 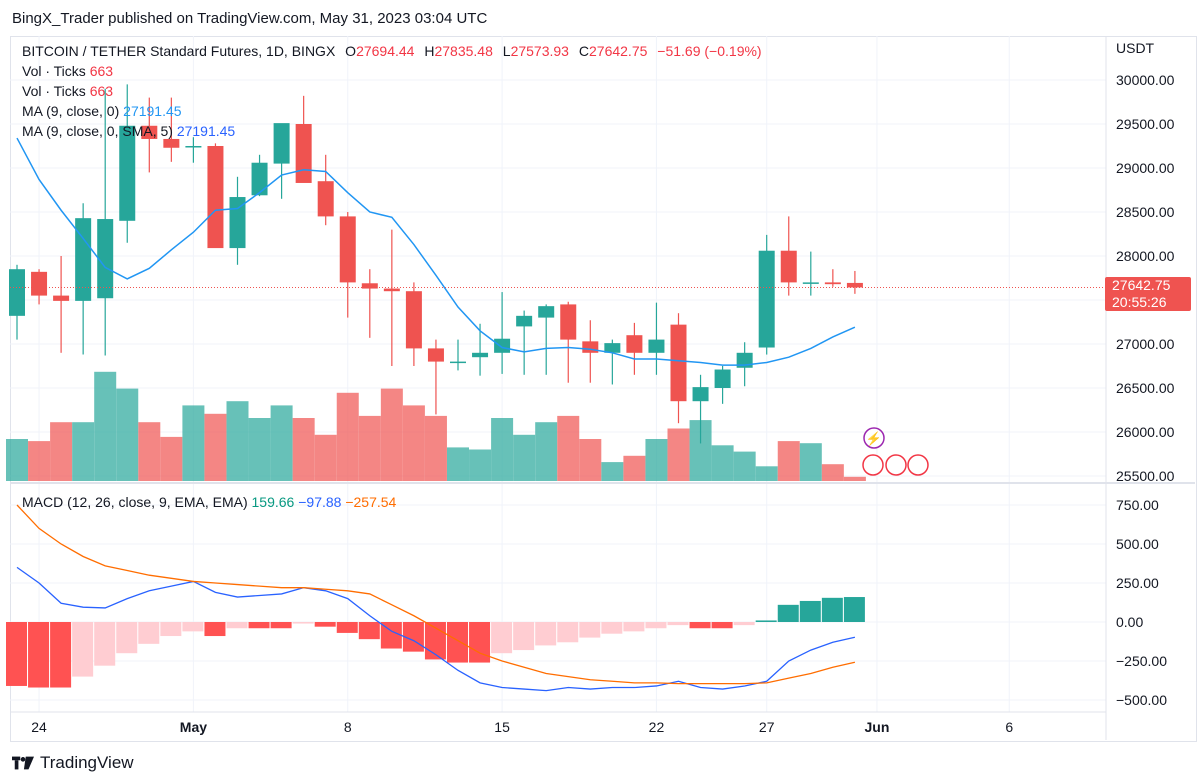 I want to click on time-tick-label: 22, so click(x=657, y=727).